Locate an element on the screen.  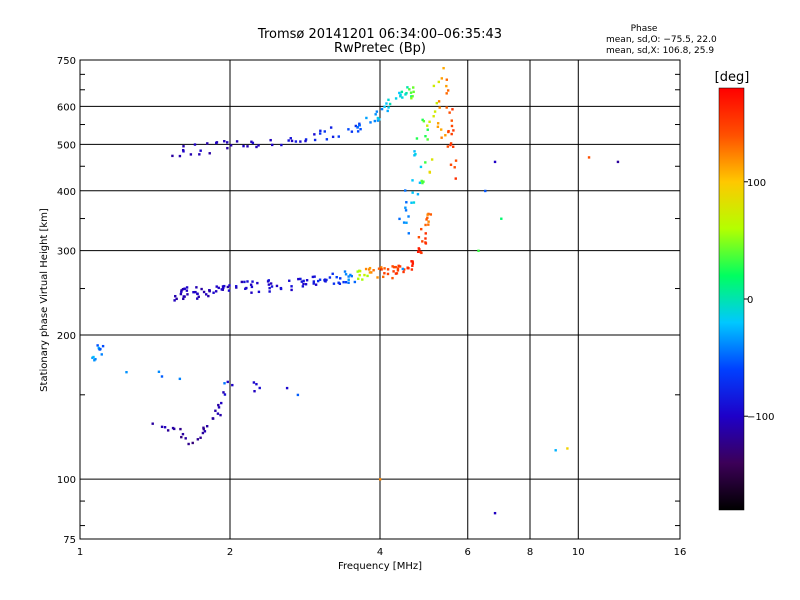
y-axis-label: Stationary phase Virtual Height [km] is located at coordinates (44, 300).